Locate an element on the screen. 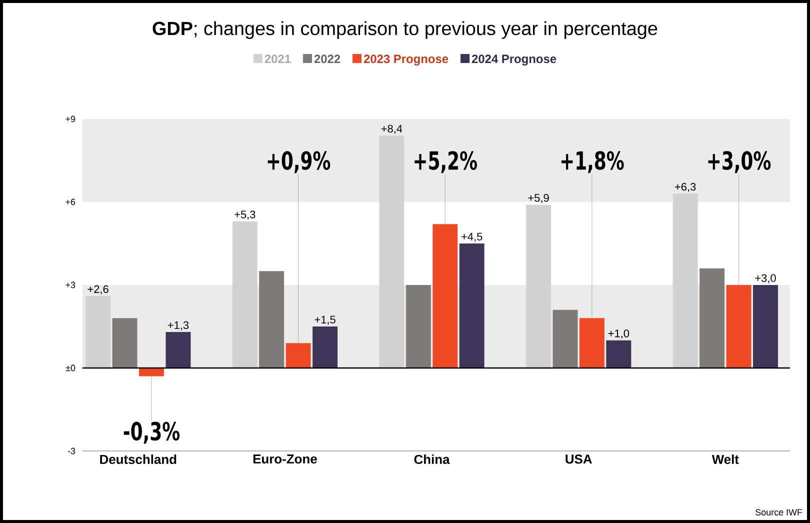 The height and width of the screenshot is (523, 810). data-label: +4,5 is located at coordinates (472, 237).